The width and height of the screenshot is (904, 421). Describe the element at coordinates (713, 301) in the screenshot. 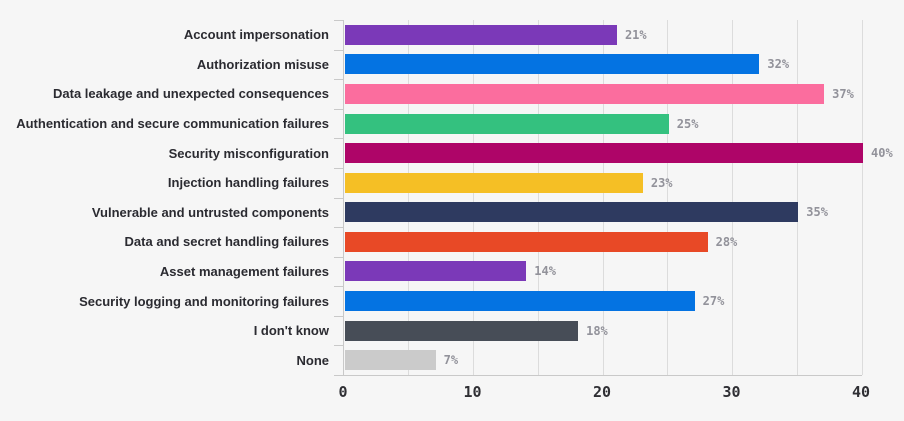

I see `value-label: 27%` at that location.